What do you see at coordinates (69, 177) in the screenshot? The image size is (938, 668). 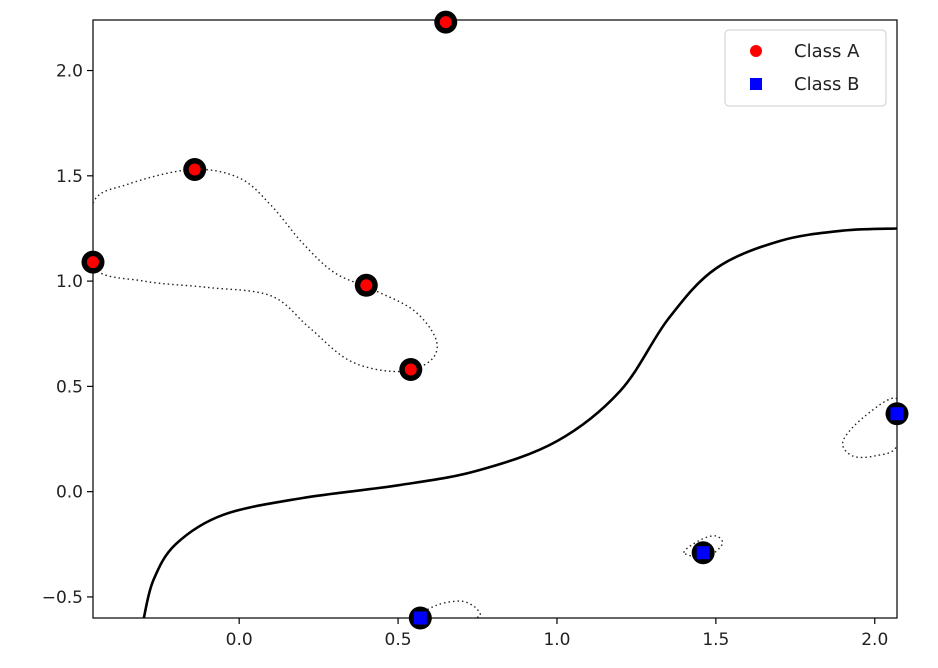 I see `y-tick-label: 1.5` at bounding box center [69, 177].